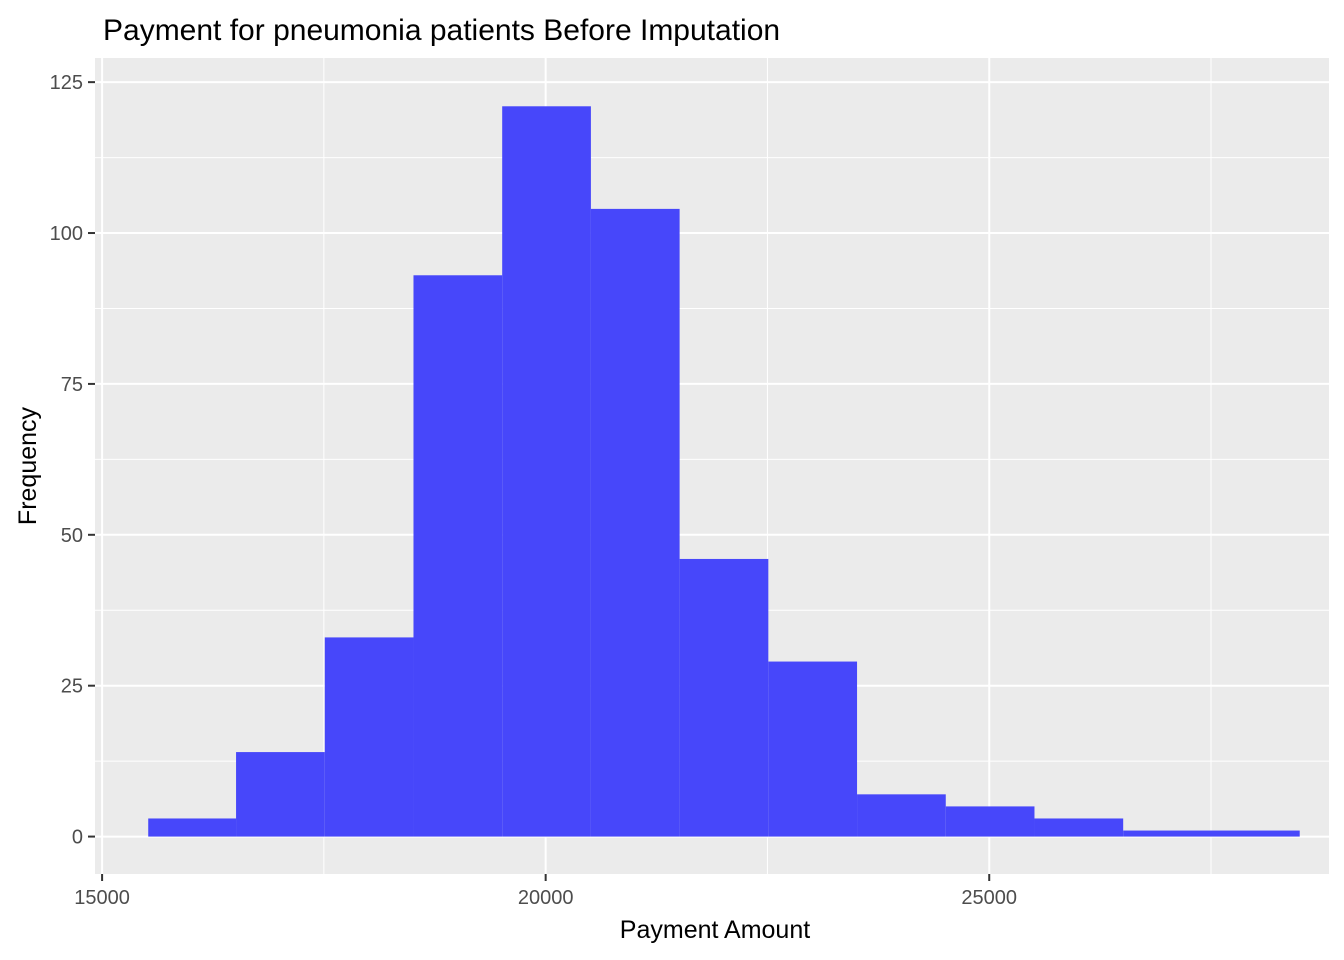  I want to click on y-tick-label: 125, so click(66, 83).